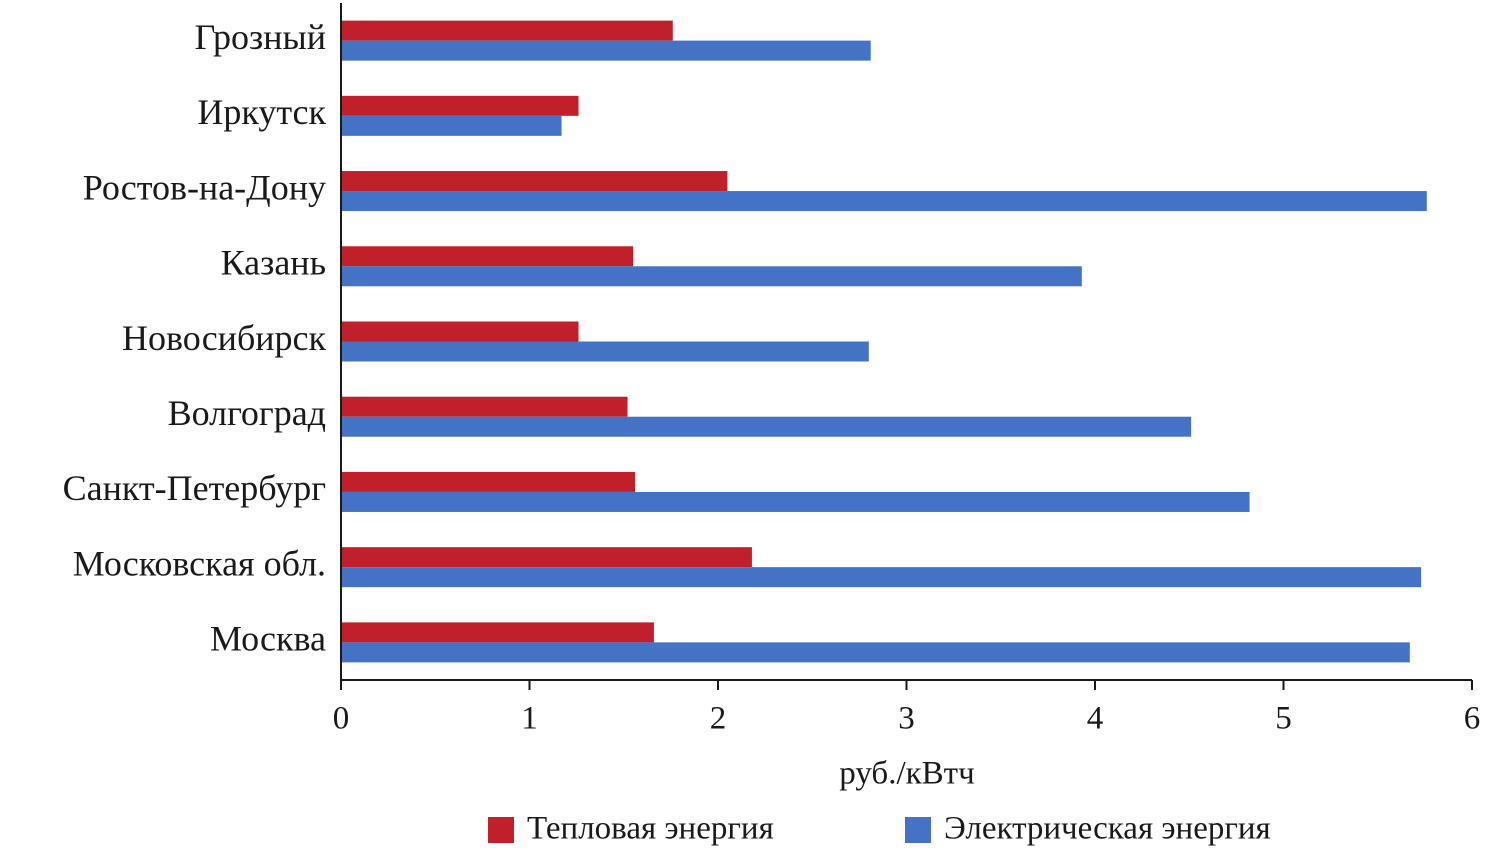 The image size is (1489, 859). I want to click on y-tick-label: Волгоград, so click(247, 413).